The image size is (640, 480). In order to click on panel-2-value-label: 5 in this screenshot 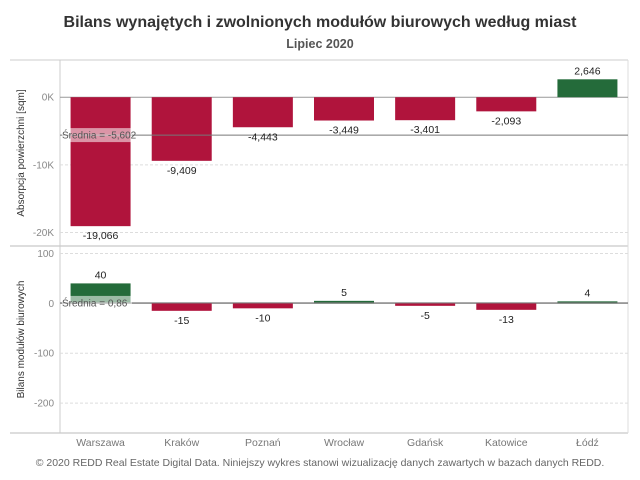, I will do `click(344, 293)`.